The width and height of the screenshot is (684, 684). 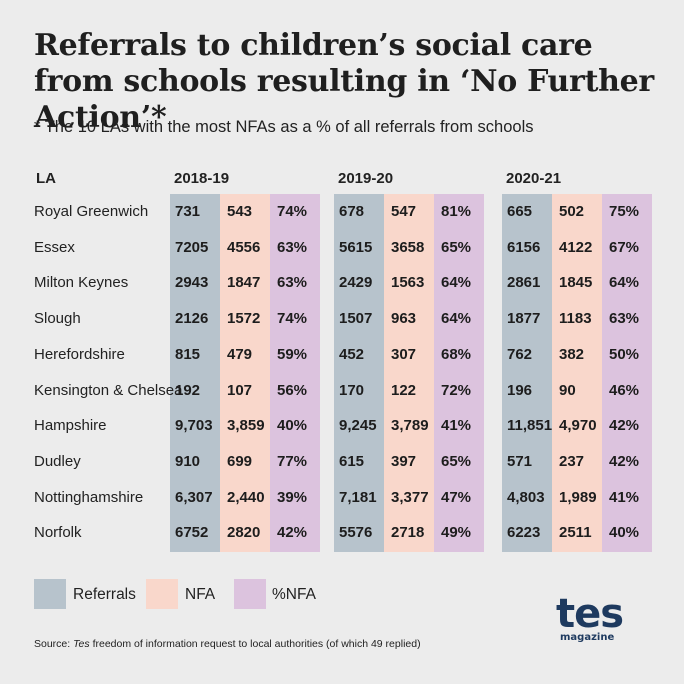 What do you see at coordinates (624, 390) in the screenshot?
I see `table-cell-pct-nfa: 46%` at bounding box center [624, 390].